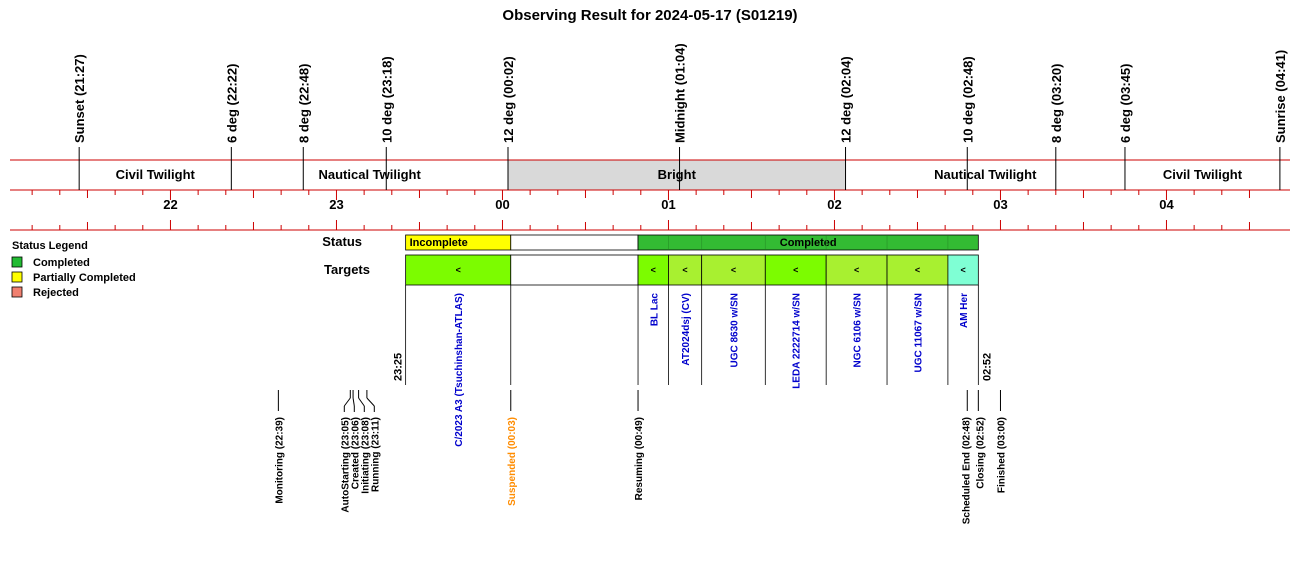 The image size is (1300, 565). Describe the element at coordinates (987, 367) in the screenshot. I see `targets-end-time: 02:52` at that location.